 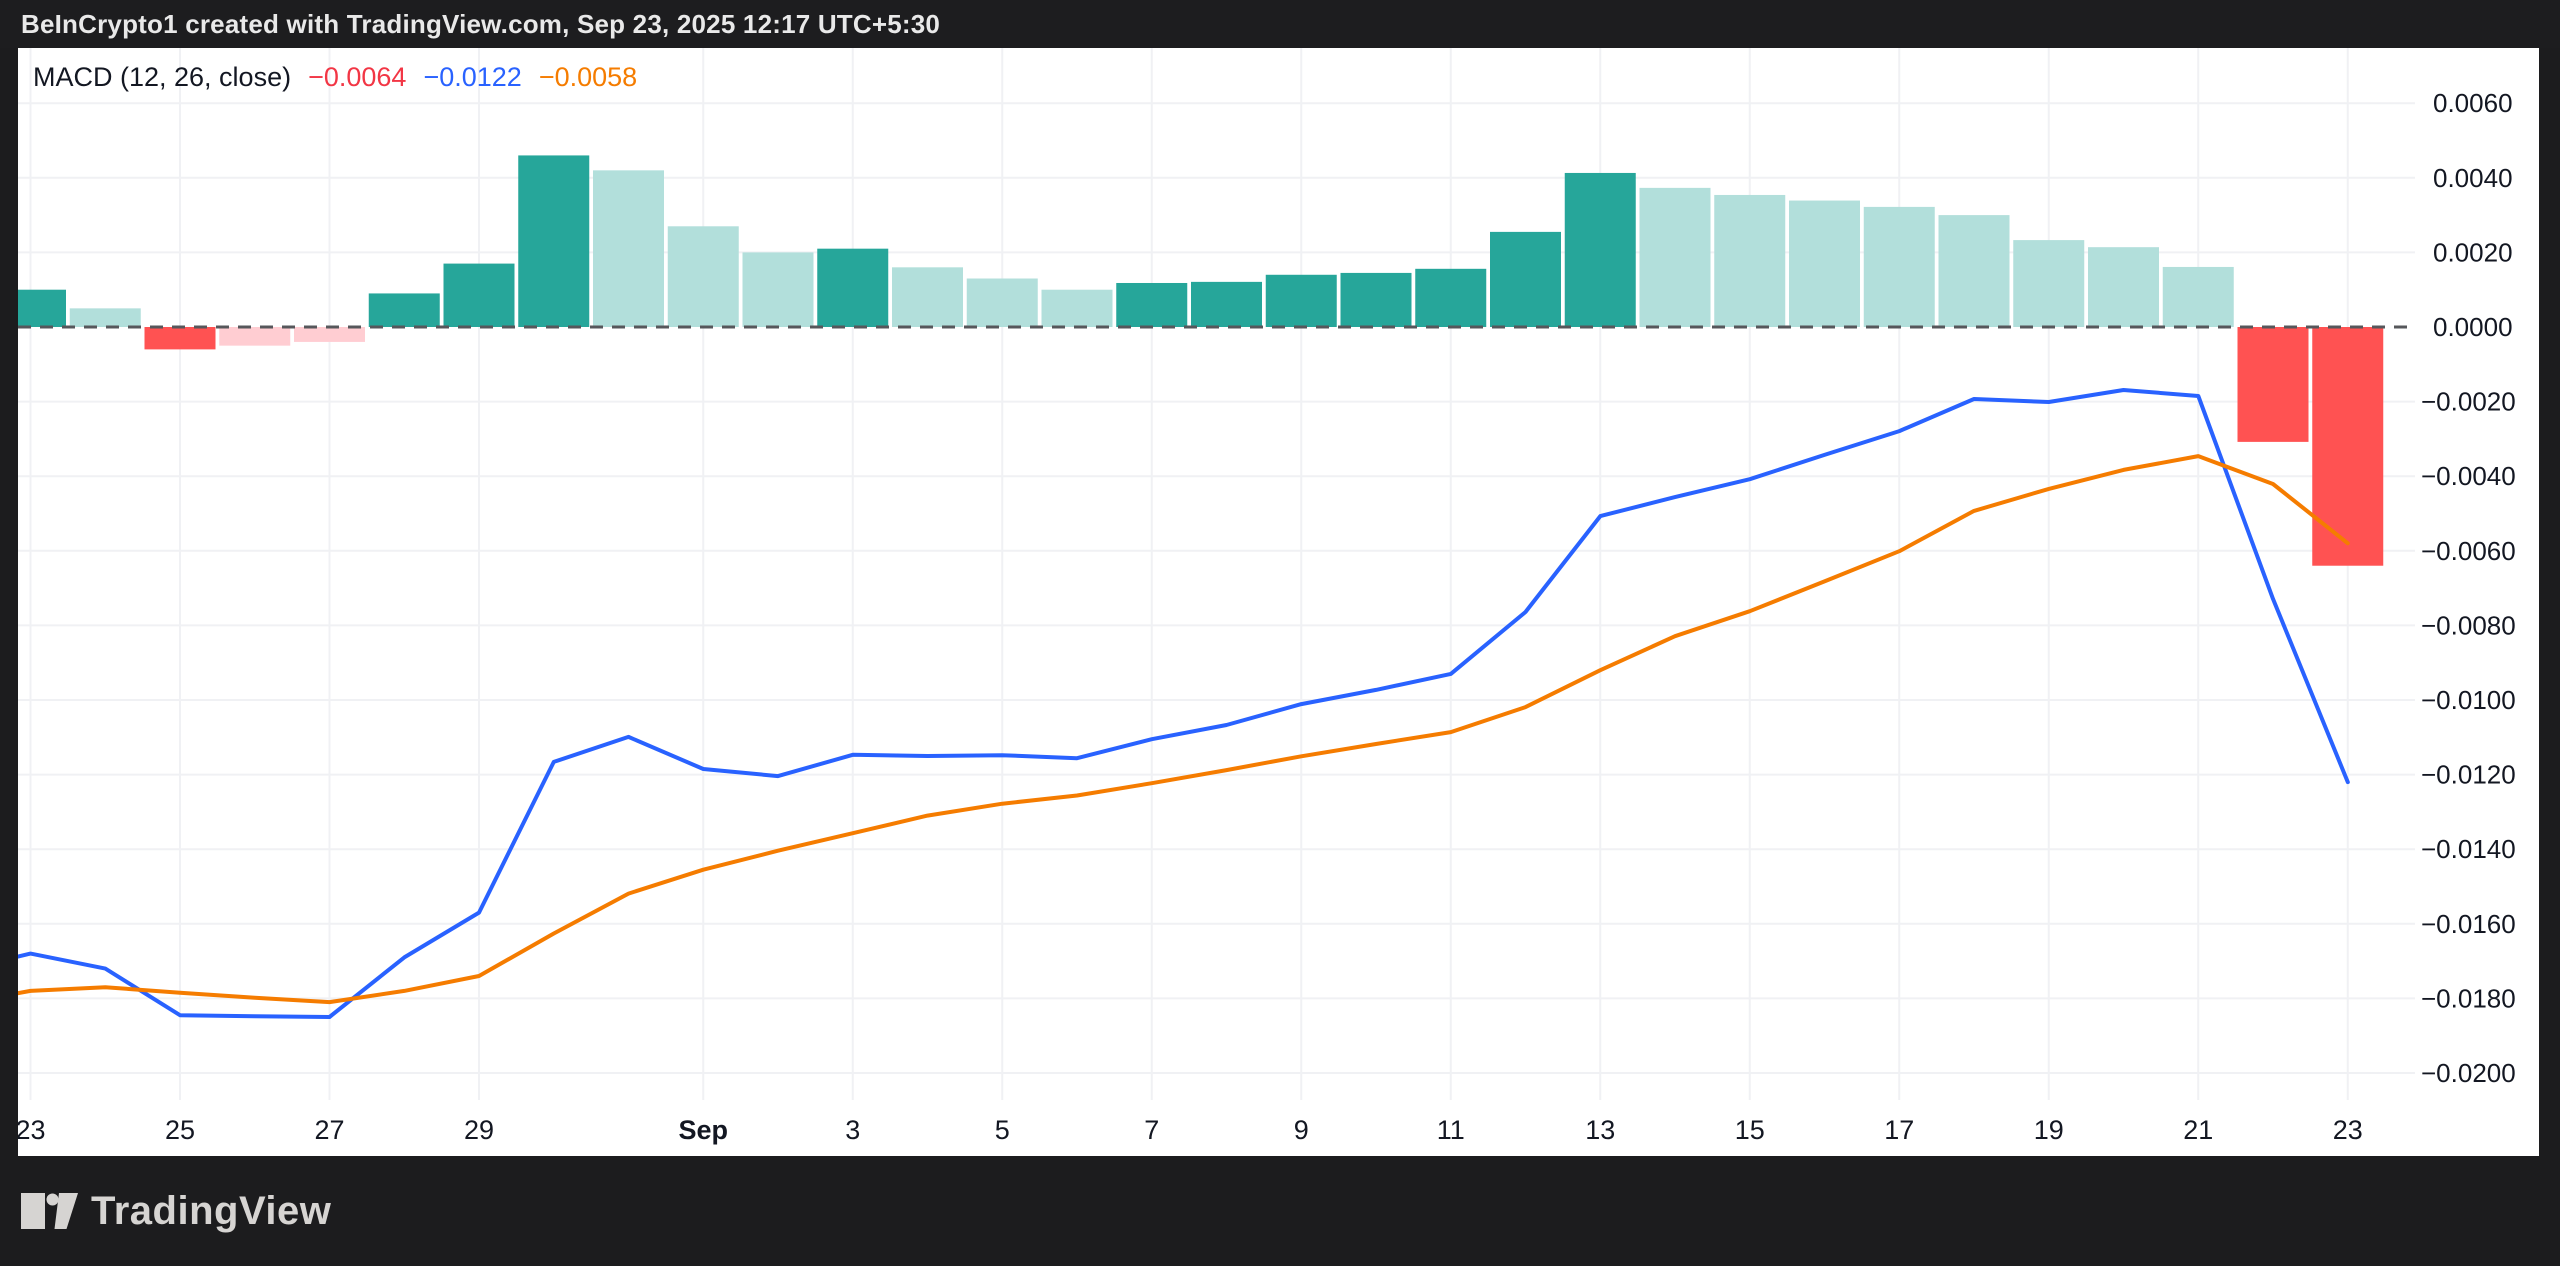 What do you see at coordinates (2468, 625) in the screenshot?
I see `price-scale-label: −0.0080` at bounding box center [2468, 625].